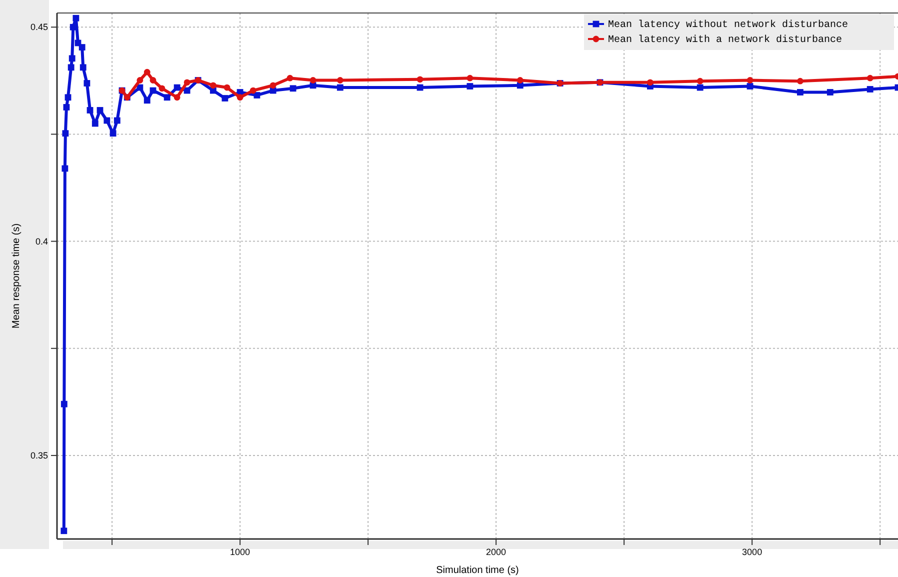  I want to click on y-tick-label: 0.45, so click(39, 27).